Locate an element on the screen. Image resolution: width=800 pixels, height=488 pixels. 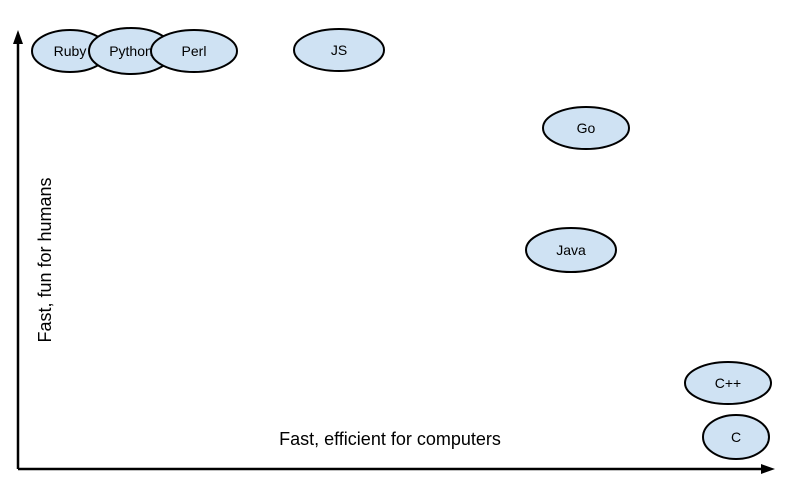
node-js: JS is located at coordinates (339, 50).